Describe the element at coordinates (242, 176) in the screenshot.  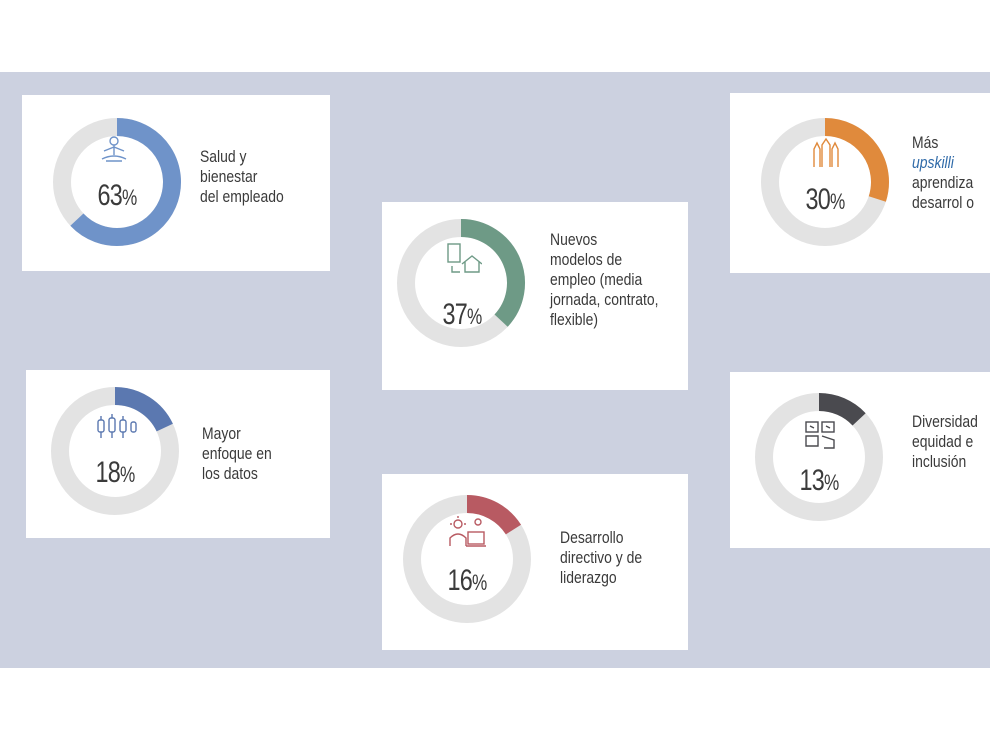
I see `stat-label: Salud y bienestar del empleado` at that location.